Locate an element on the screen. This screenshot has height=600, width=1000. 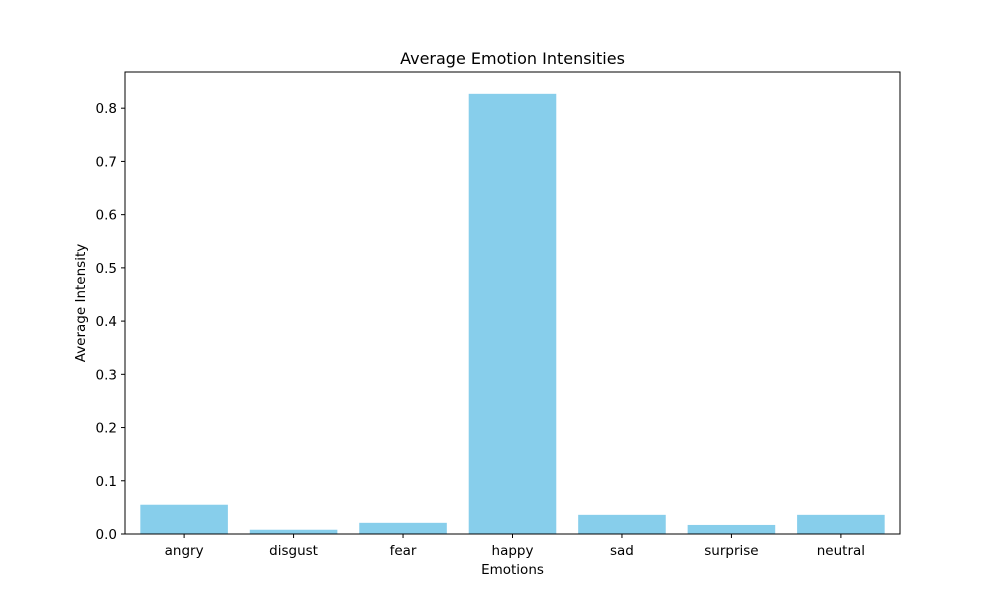
x-tick-label: fear is located at coordinates (403, 551).